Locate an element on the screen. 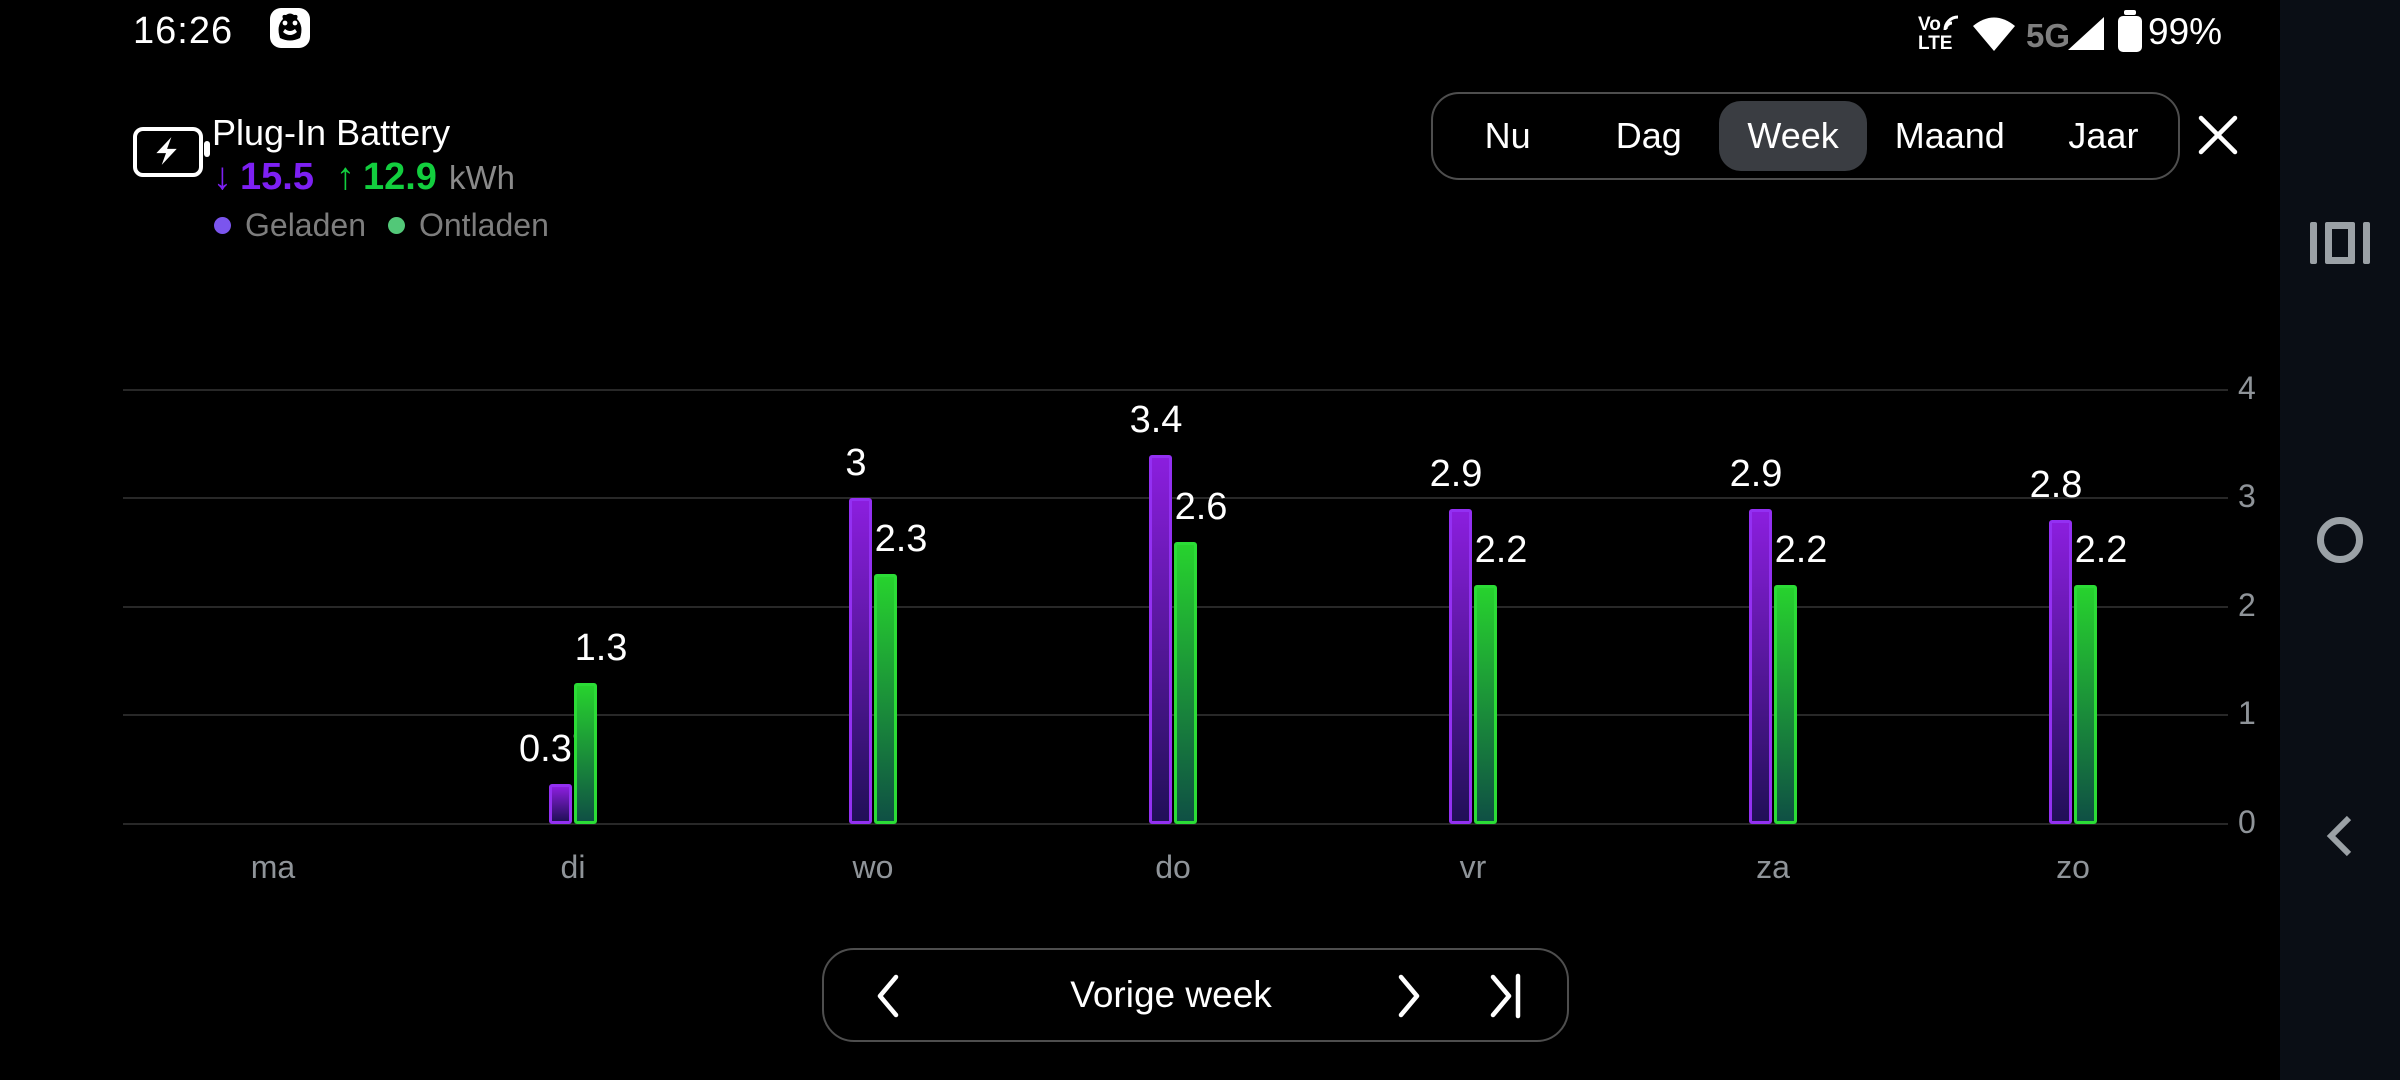  x-axis-label: vr is located at coordinates (1473, 867).